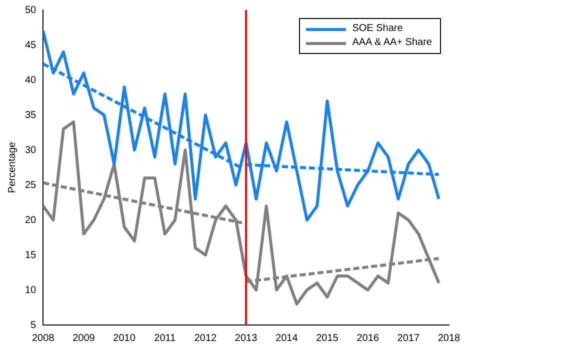 The height and width of the screenshot is (347, 567). Describe the element at coordinates (31, 185) in the screenshot. I see `y-tick-label: 25` at that location.